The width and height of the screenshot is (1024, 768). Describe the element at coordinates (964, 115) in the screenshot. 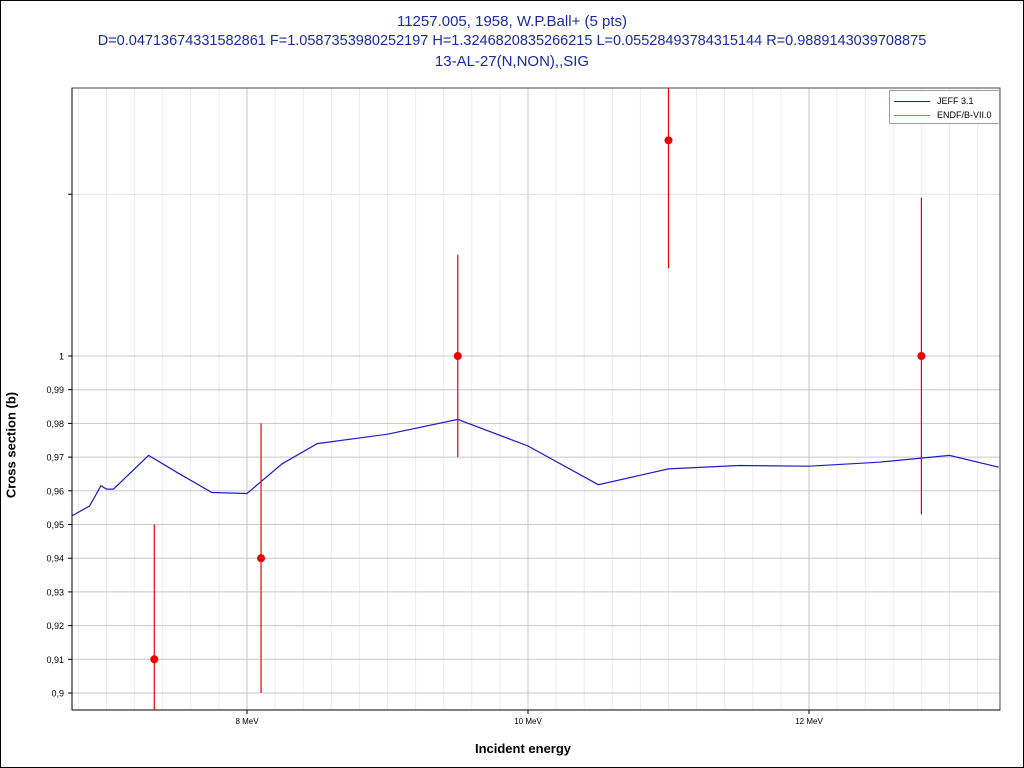

I see `legend-label-endf: ENDF/B-VII.0` at that location.